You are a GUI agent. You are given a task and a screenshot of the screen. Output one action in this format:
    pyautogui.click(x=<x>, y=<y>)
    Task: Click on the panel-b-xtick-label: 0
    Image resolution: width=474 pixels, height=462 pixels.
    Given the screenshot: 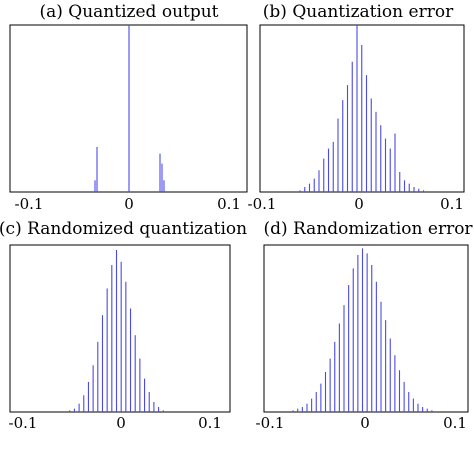 What is the action you would take?
    pyautogui.click(x=359, y=204)
    